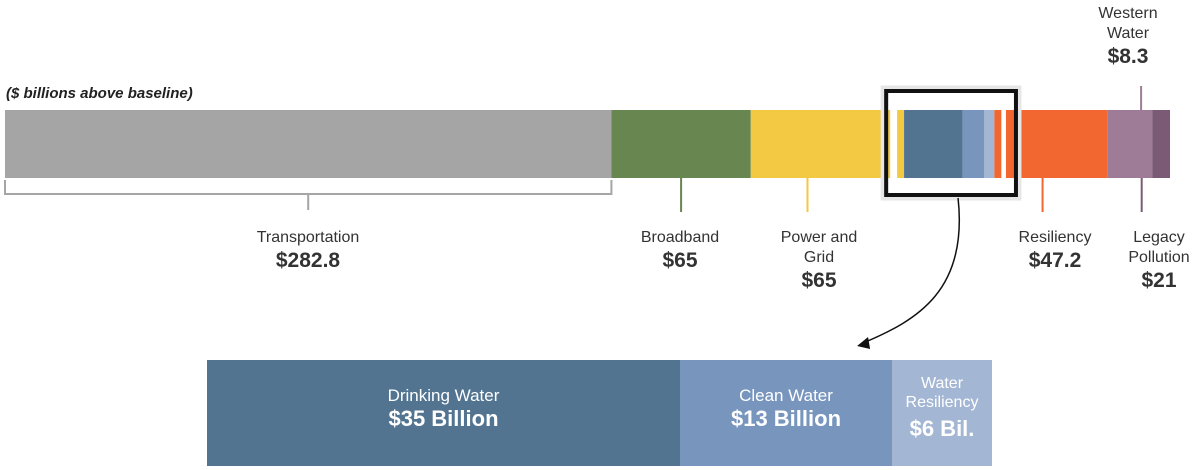 The width and height of the screenshot is (1200, 470). I want to click on segment-name: Water Resiliency, so click(942, 393).